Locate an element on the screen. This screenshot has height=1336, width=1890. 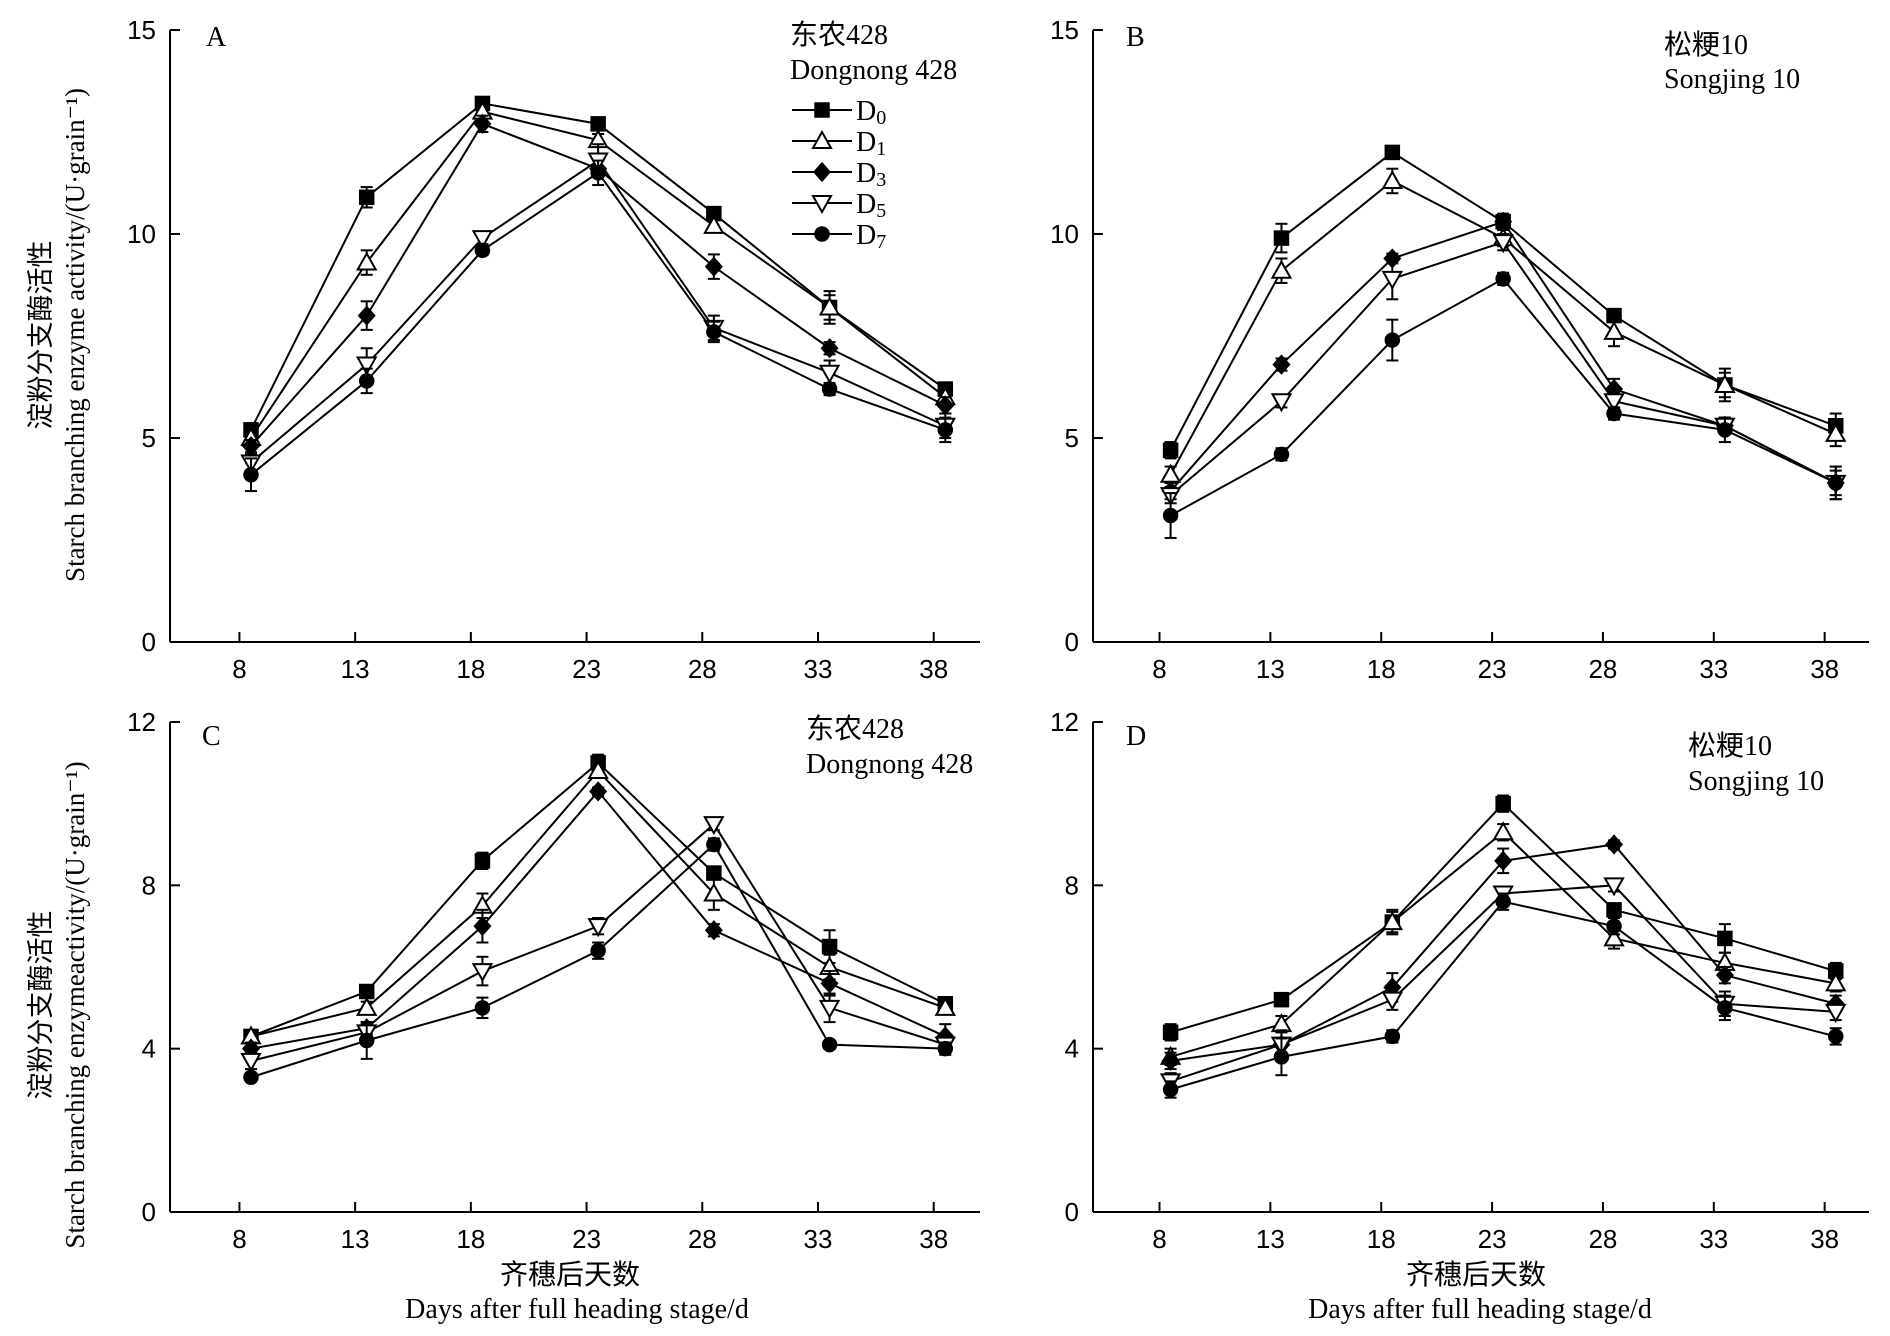
x-tick-label-c: 13 is located at coordinates (355, 1239).